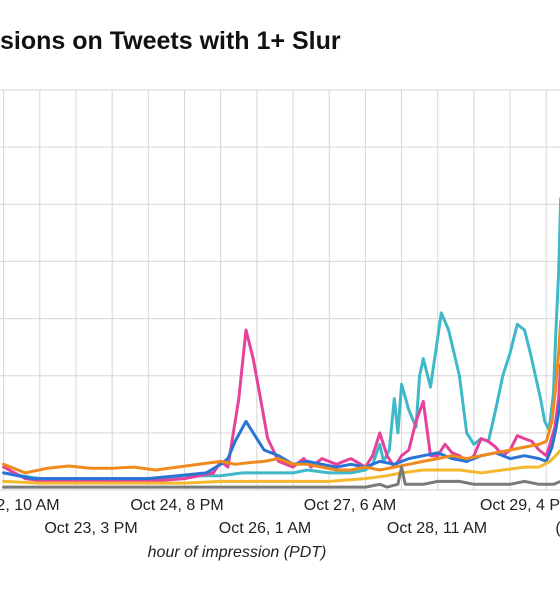 The height and width of the screenshot is (600, 560). Describe the element at coordinates (557, 528) in the screenshot. I see `x-tick-label: (` at that location.